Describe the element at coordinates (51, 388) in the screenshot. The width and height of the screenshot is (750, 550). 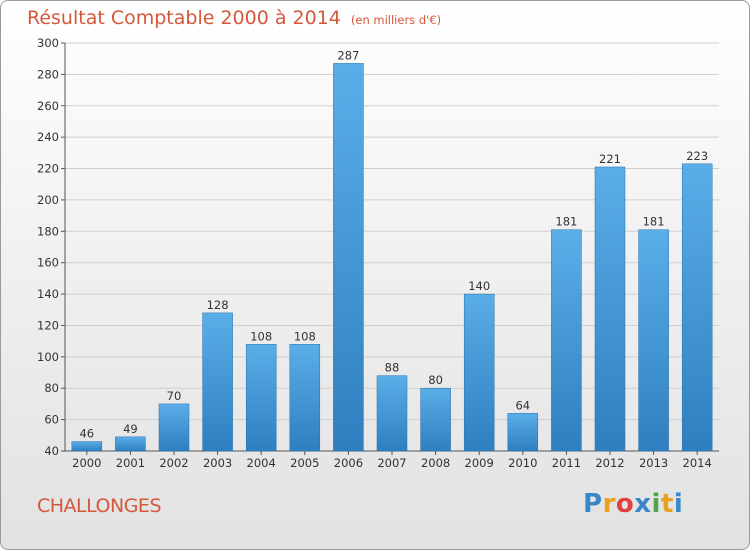
I see `y-tick-label: 80` at that location.